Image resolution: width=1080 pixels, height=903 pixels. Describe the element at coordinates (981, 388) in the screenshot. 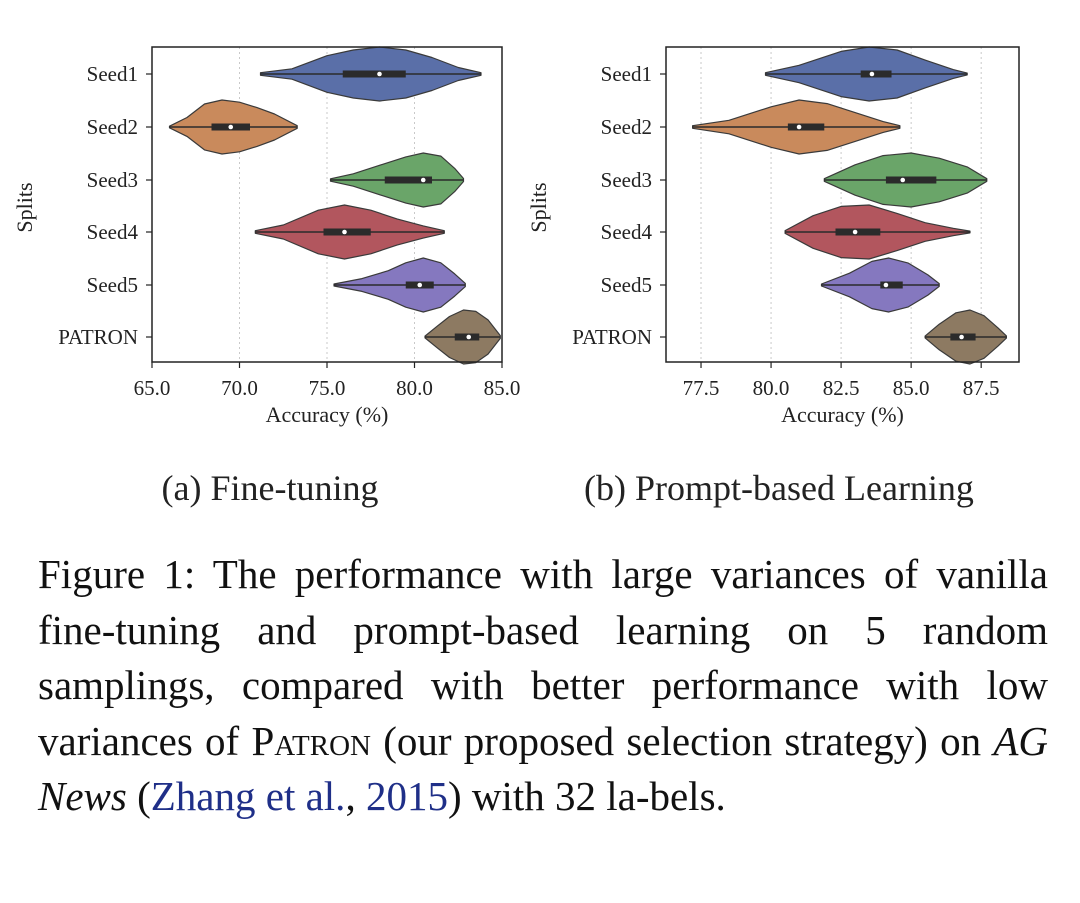

I see `x-tick-label: 87.5` at that location.